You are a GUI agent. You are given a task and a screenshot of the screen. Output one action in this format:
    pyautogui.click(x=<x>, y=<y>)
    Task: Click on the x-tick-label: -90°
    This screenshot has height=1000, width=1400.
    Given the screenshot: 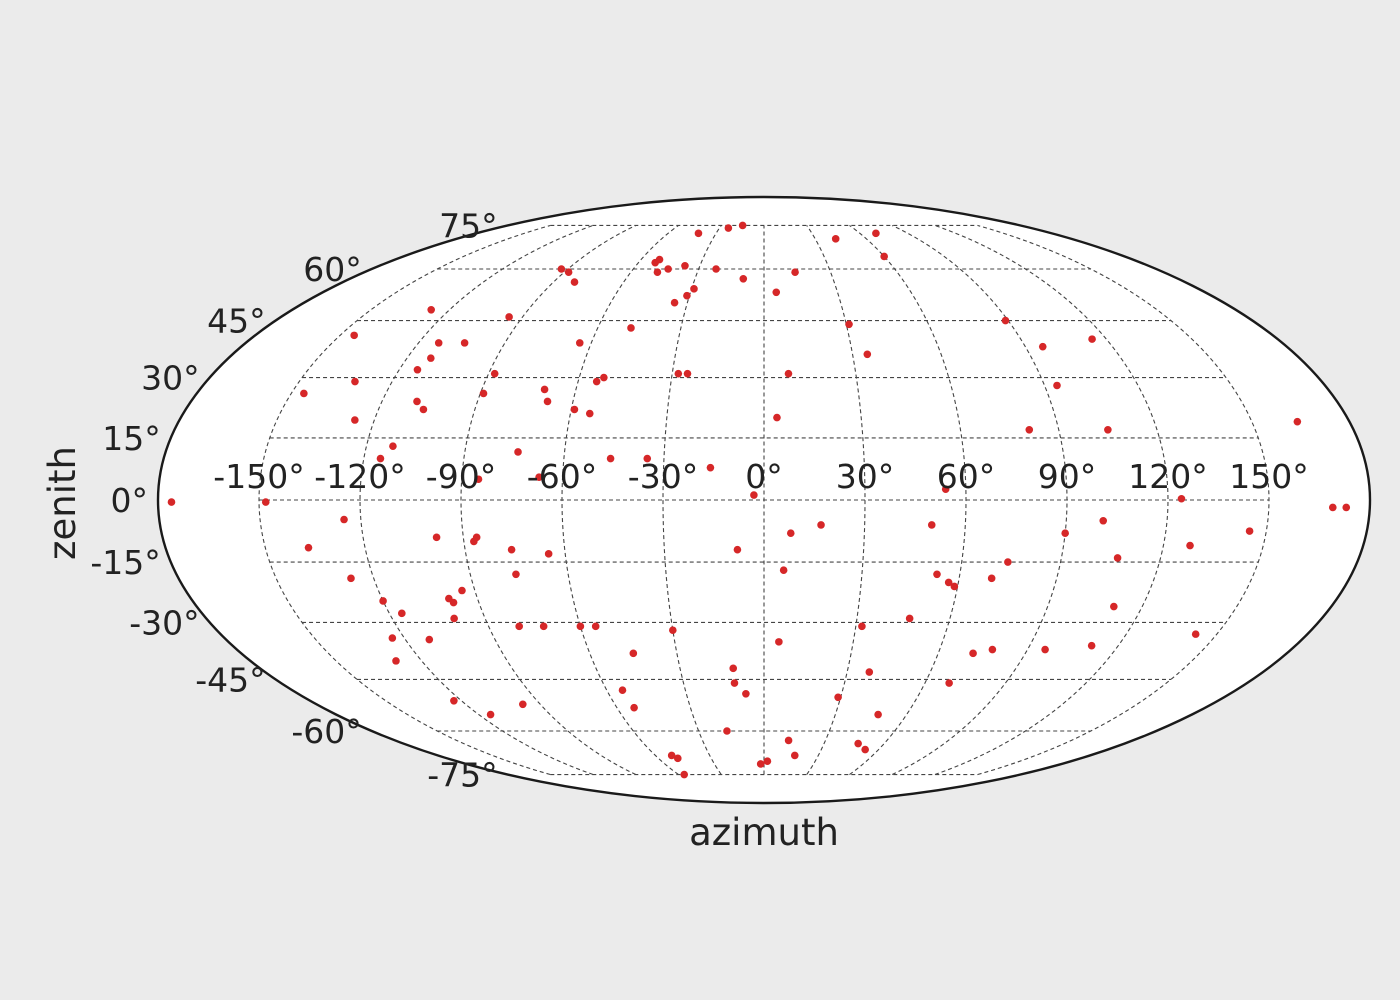 What is the action you would take?
    pyautogui.click(x=461, y=476)
    